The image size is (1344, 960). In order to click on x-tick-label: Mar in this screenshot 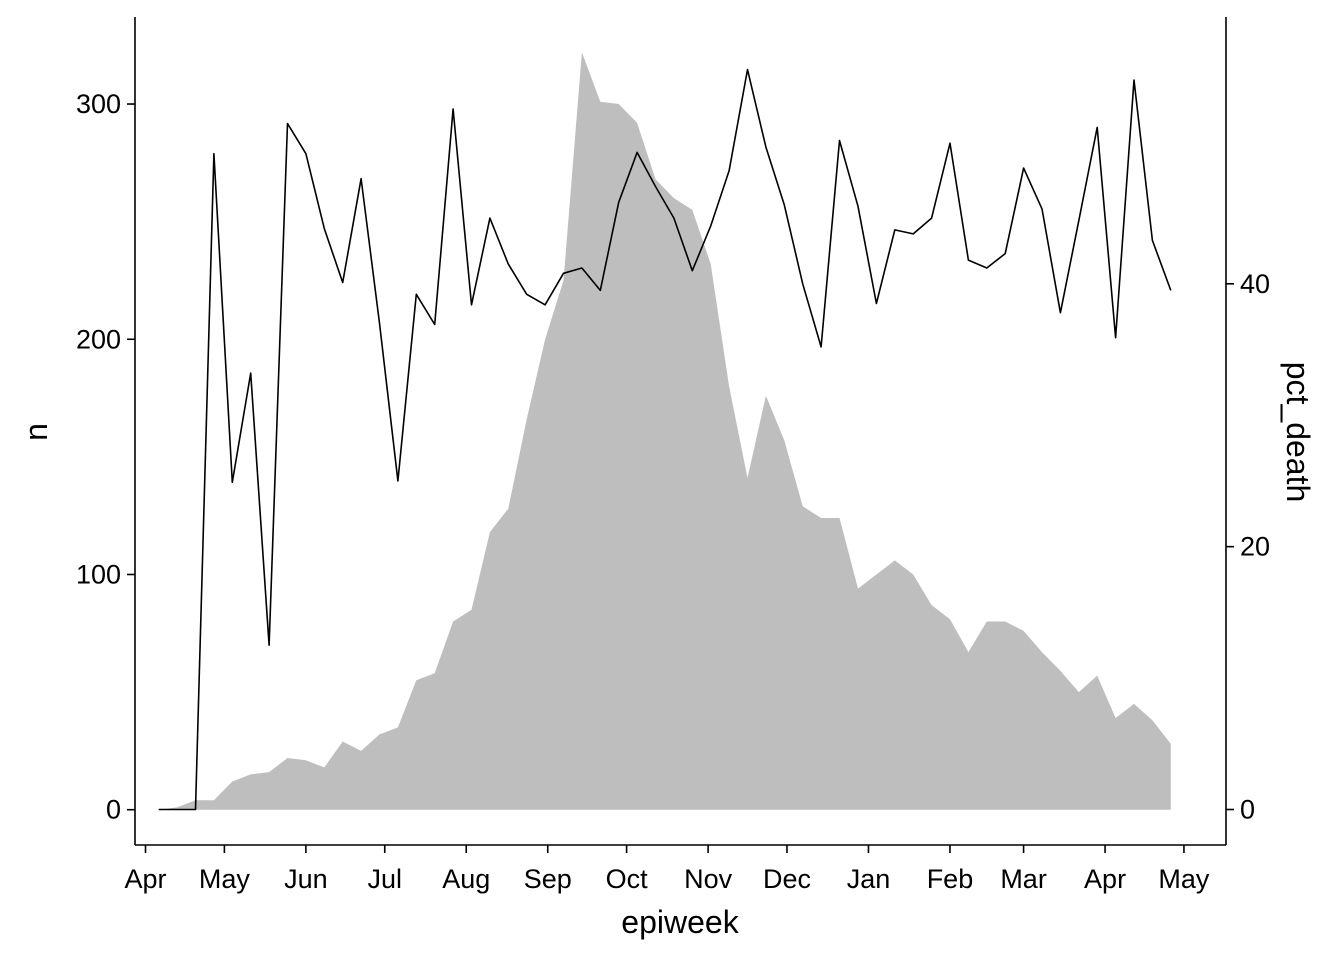, I will do `click(1023, 879)`.